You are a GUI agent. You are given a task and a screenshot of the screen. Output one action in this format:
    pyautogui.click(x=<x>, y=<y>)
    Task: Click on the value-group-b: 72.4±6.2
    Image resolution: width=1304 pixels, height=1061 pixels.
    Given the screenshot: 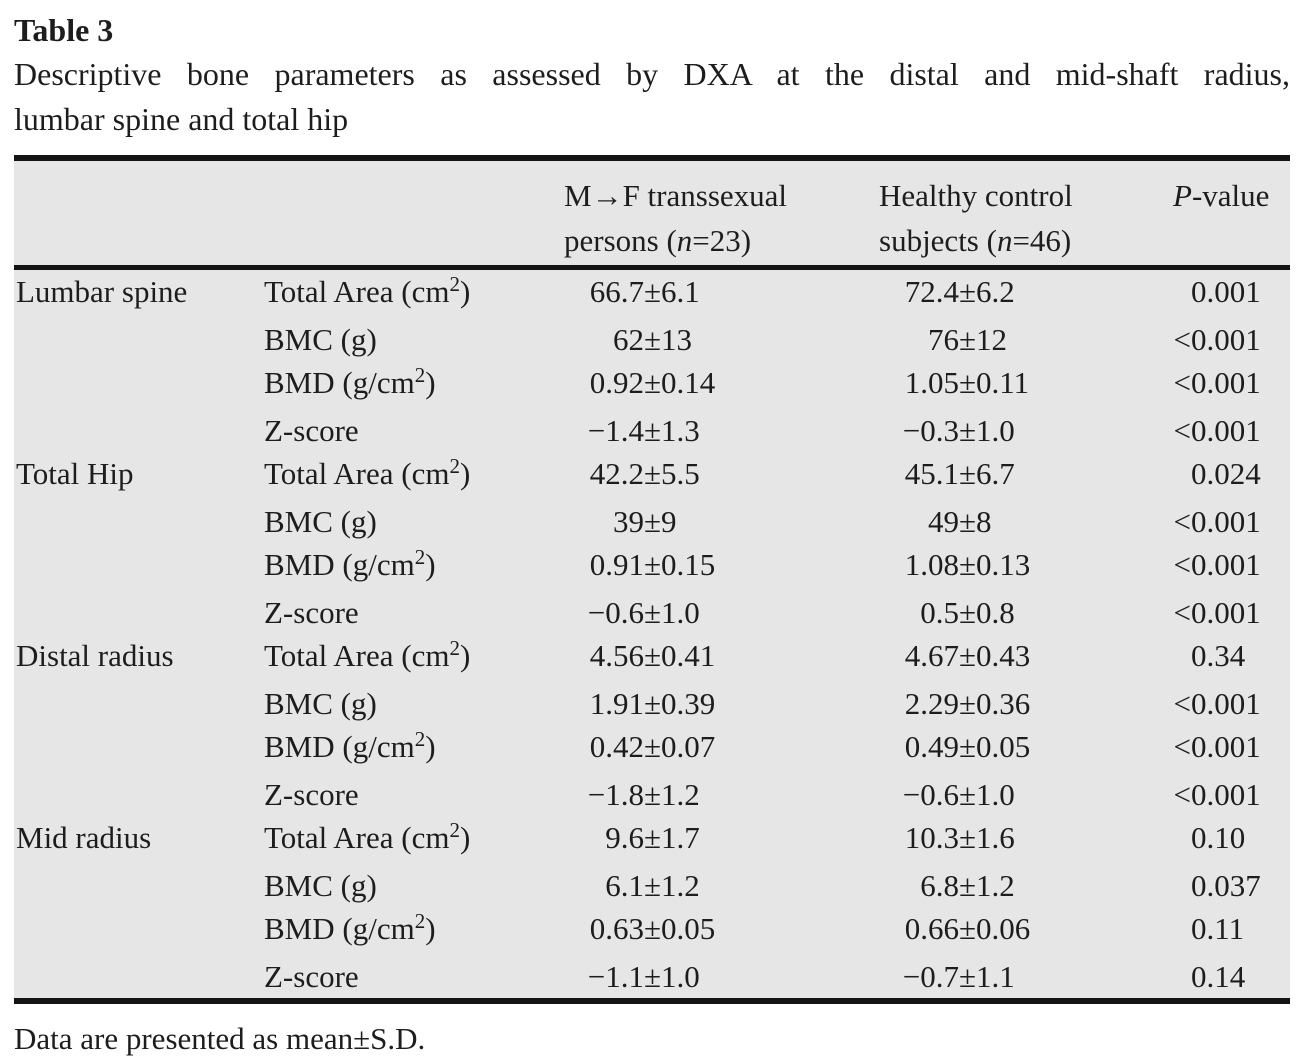 What is the action you would take?
    pyautogui.click(x=1024, y=294)
    